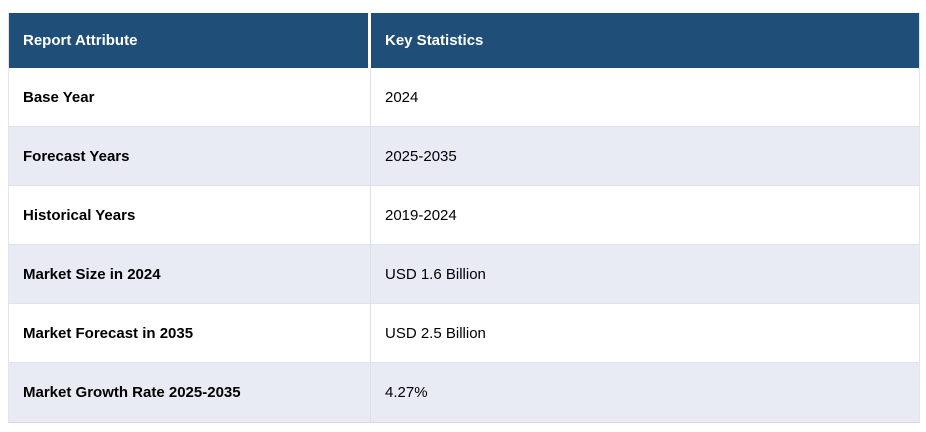 This screenshot has width=926, height=432. Describe the element at coordinates (645, 215) in the screenshot. I see `row-value: 2019-2024` at that location.